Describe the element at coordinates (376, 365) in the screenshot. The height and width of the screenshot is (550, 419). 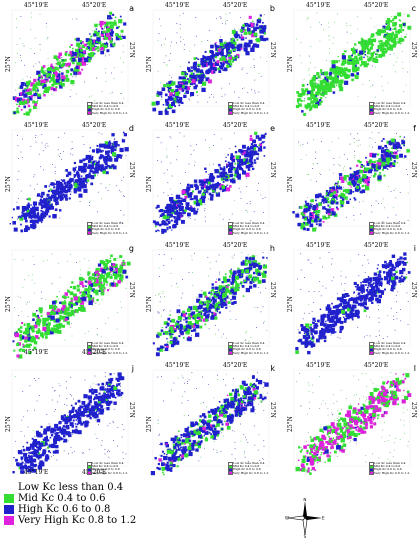
I see `lon-label-right-l: 45°20'E` at that location.